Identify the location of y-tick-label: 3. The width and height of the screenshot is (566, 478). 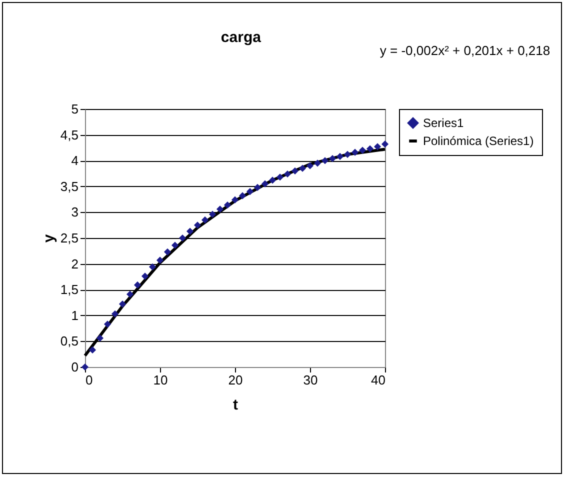
(74, 212).